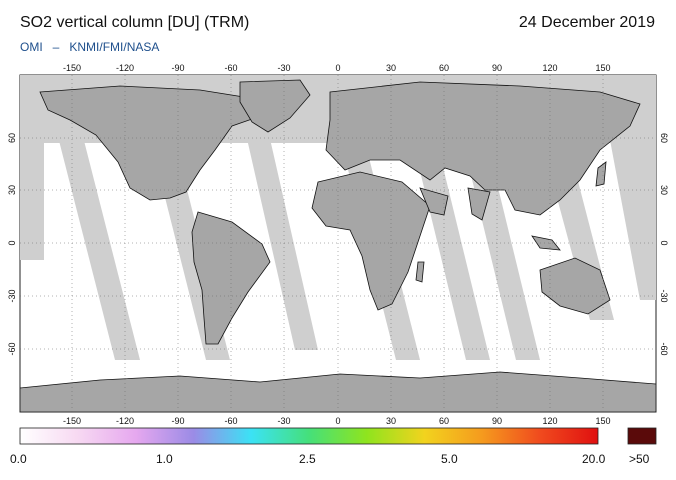 The height and width of the screenshot is (480, 676). I want to click on colorbar-overflow-swatch, so click(642, 436).